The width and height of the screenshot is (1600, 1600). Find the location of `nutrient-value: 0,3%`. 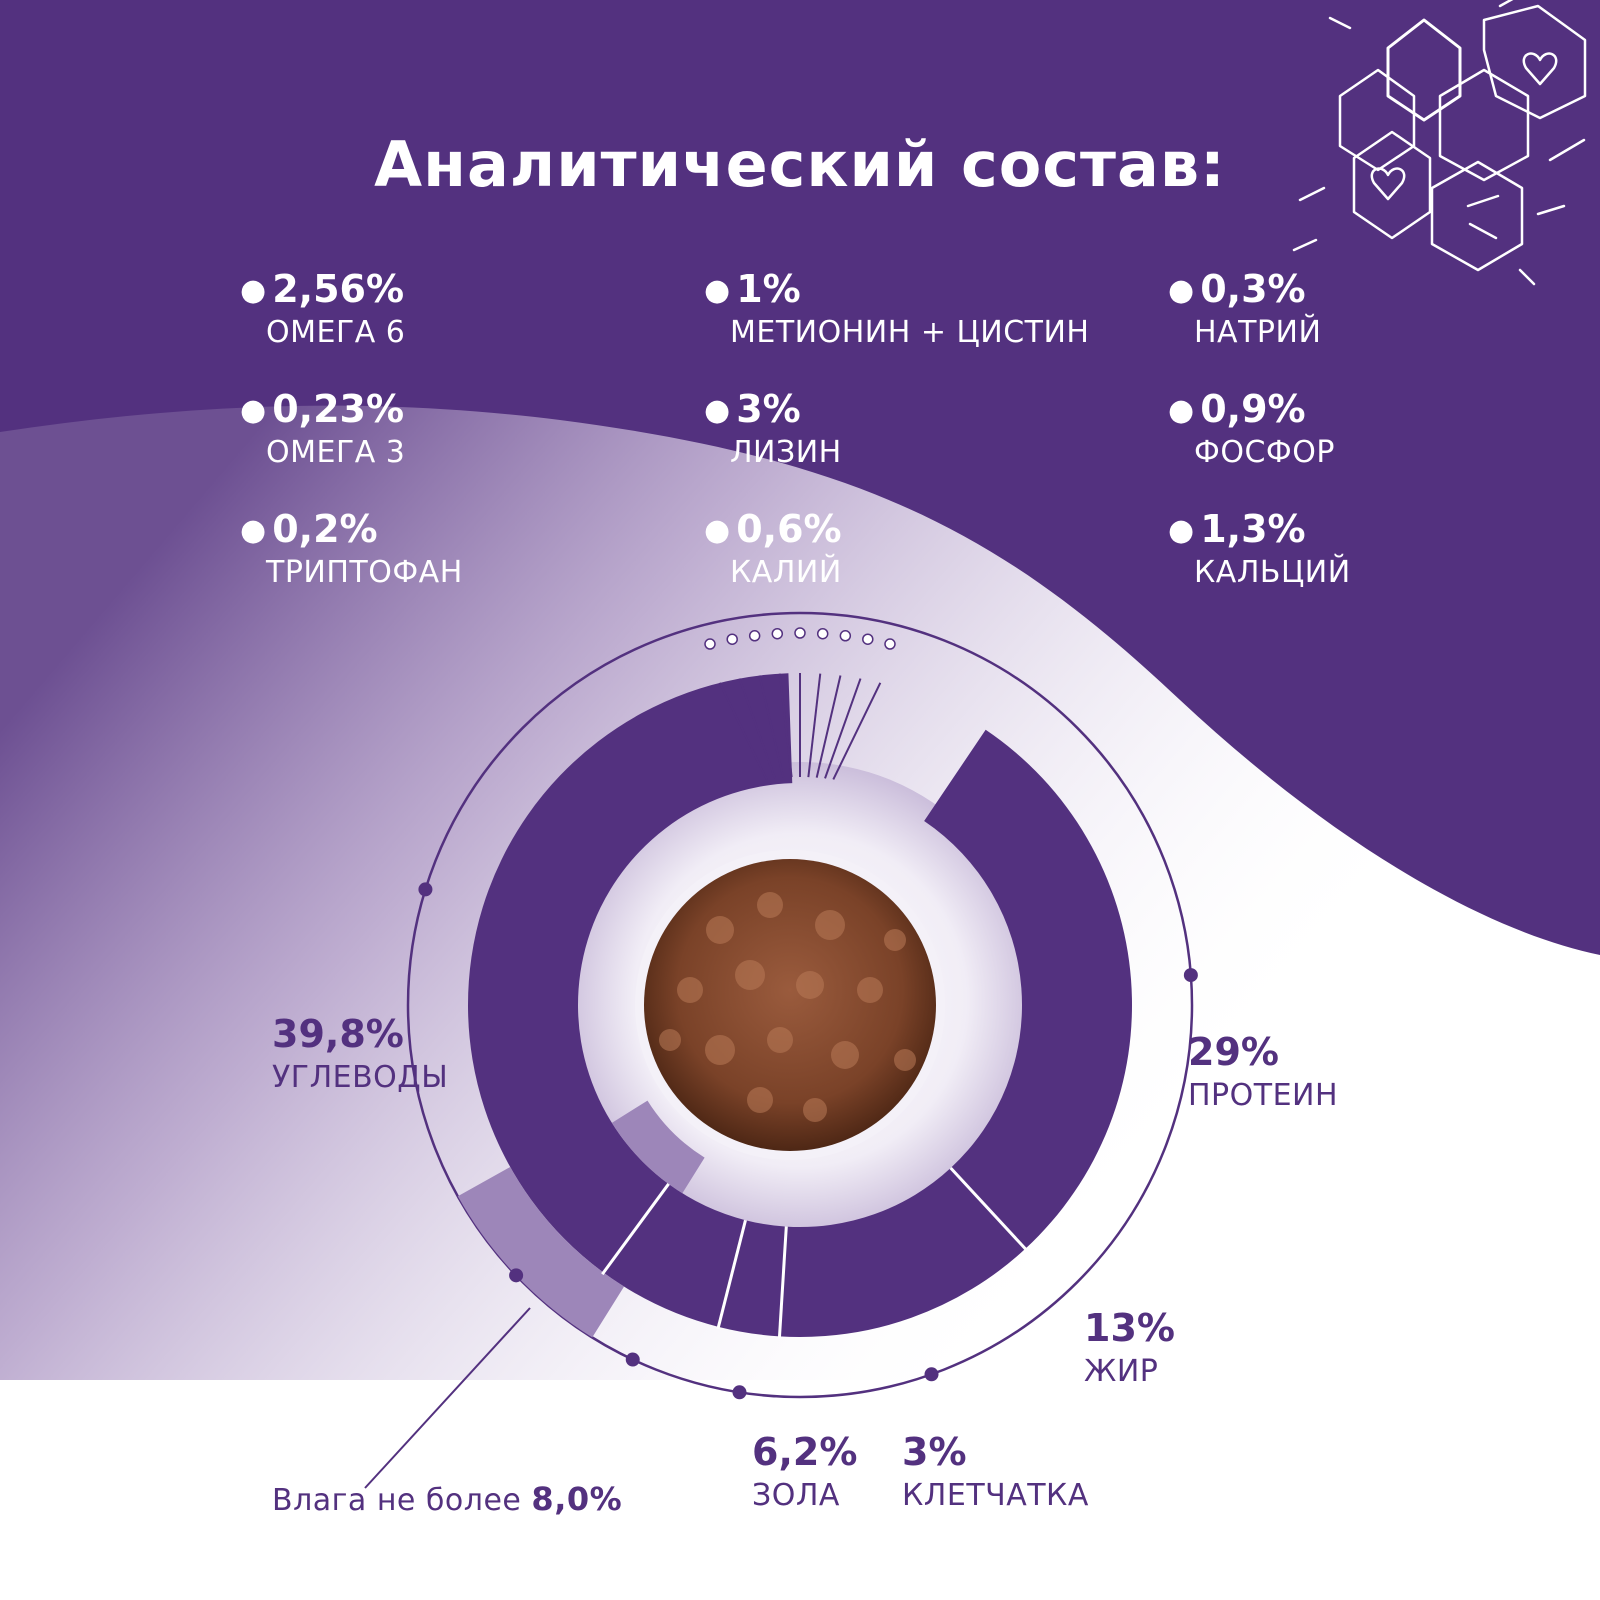

nutrient-value: 0,3% is located at coordinates (1253, 289).